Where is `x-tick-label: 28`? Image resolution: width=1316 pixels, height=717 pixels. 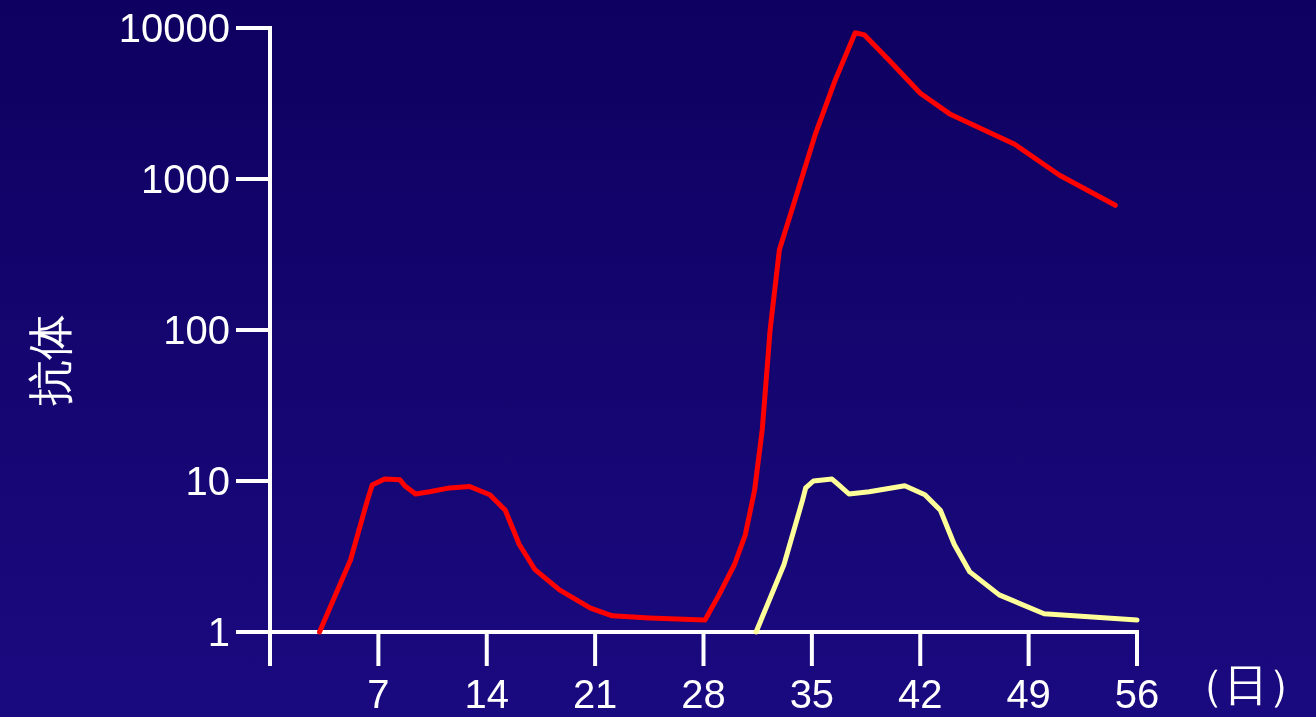 x-tick-label: 28 is located at coordinates (703, 694).